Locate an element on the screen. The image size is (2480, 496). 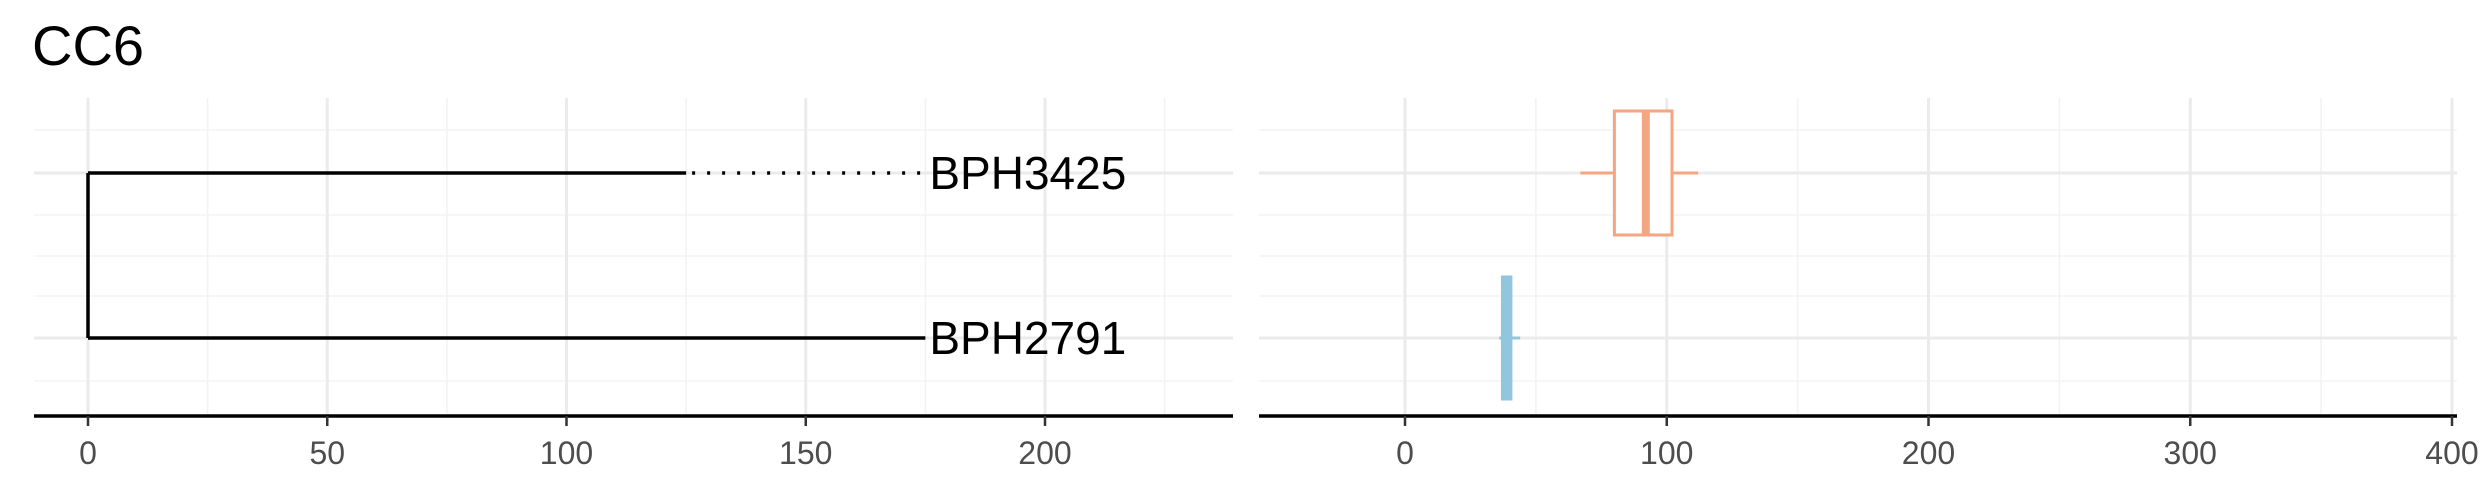
box-x-tick-label: 100 is located at coordinates (1666, 453).